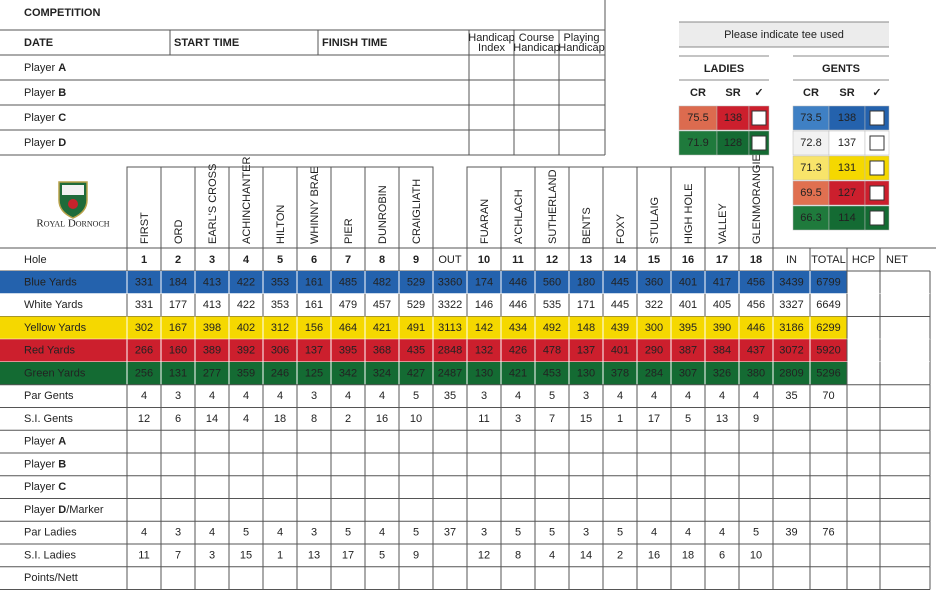  Describe the element at coordinates (847, 143) in the screenshot. I see `tee-sr: 137` at that location.